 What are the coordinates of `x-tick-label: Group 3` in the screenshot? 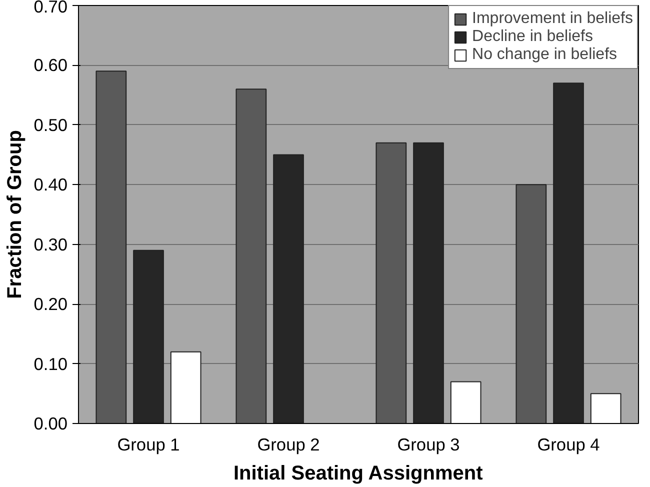 It's located at (428, 444).